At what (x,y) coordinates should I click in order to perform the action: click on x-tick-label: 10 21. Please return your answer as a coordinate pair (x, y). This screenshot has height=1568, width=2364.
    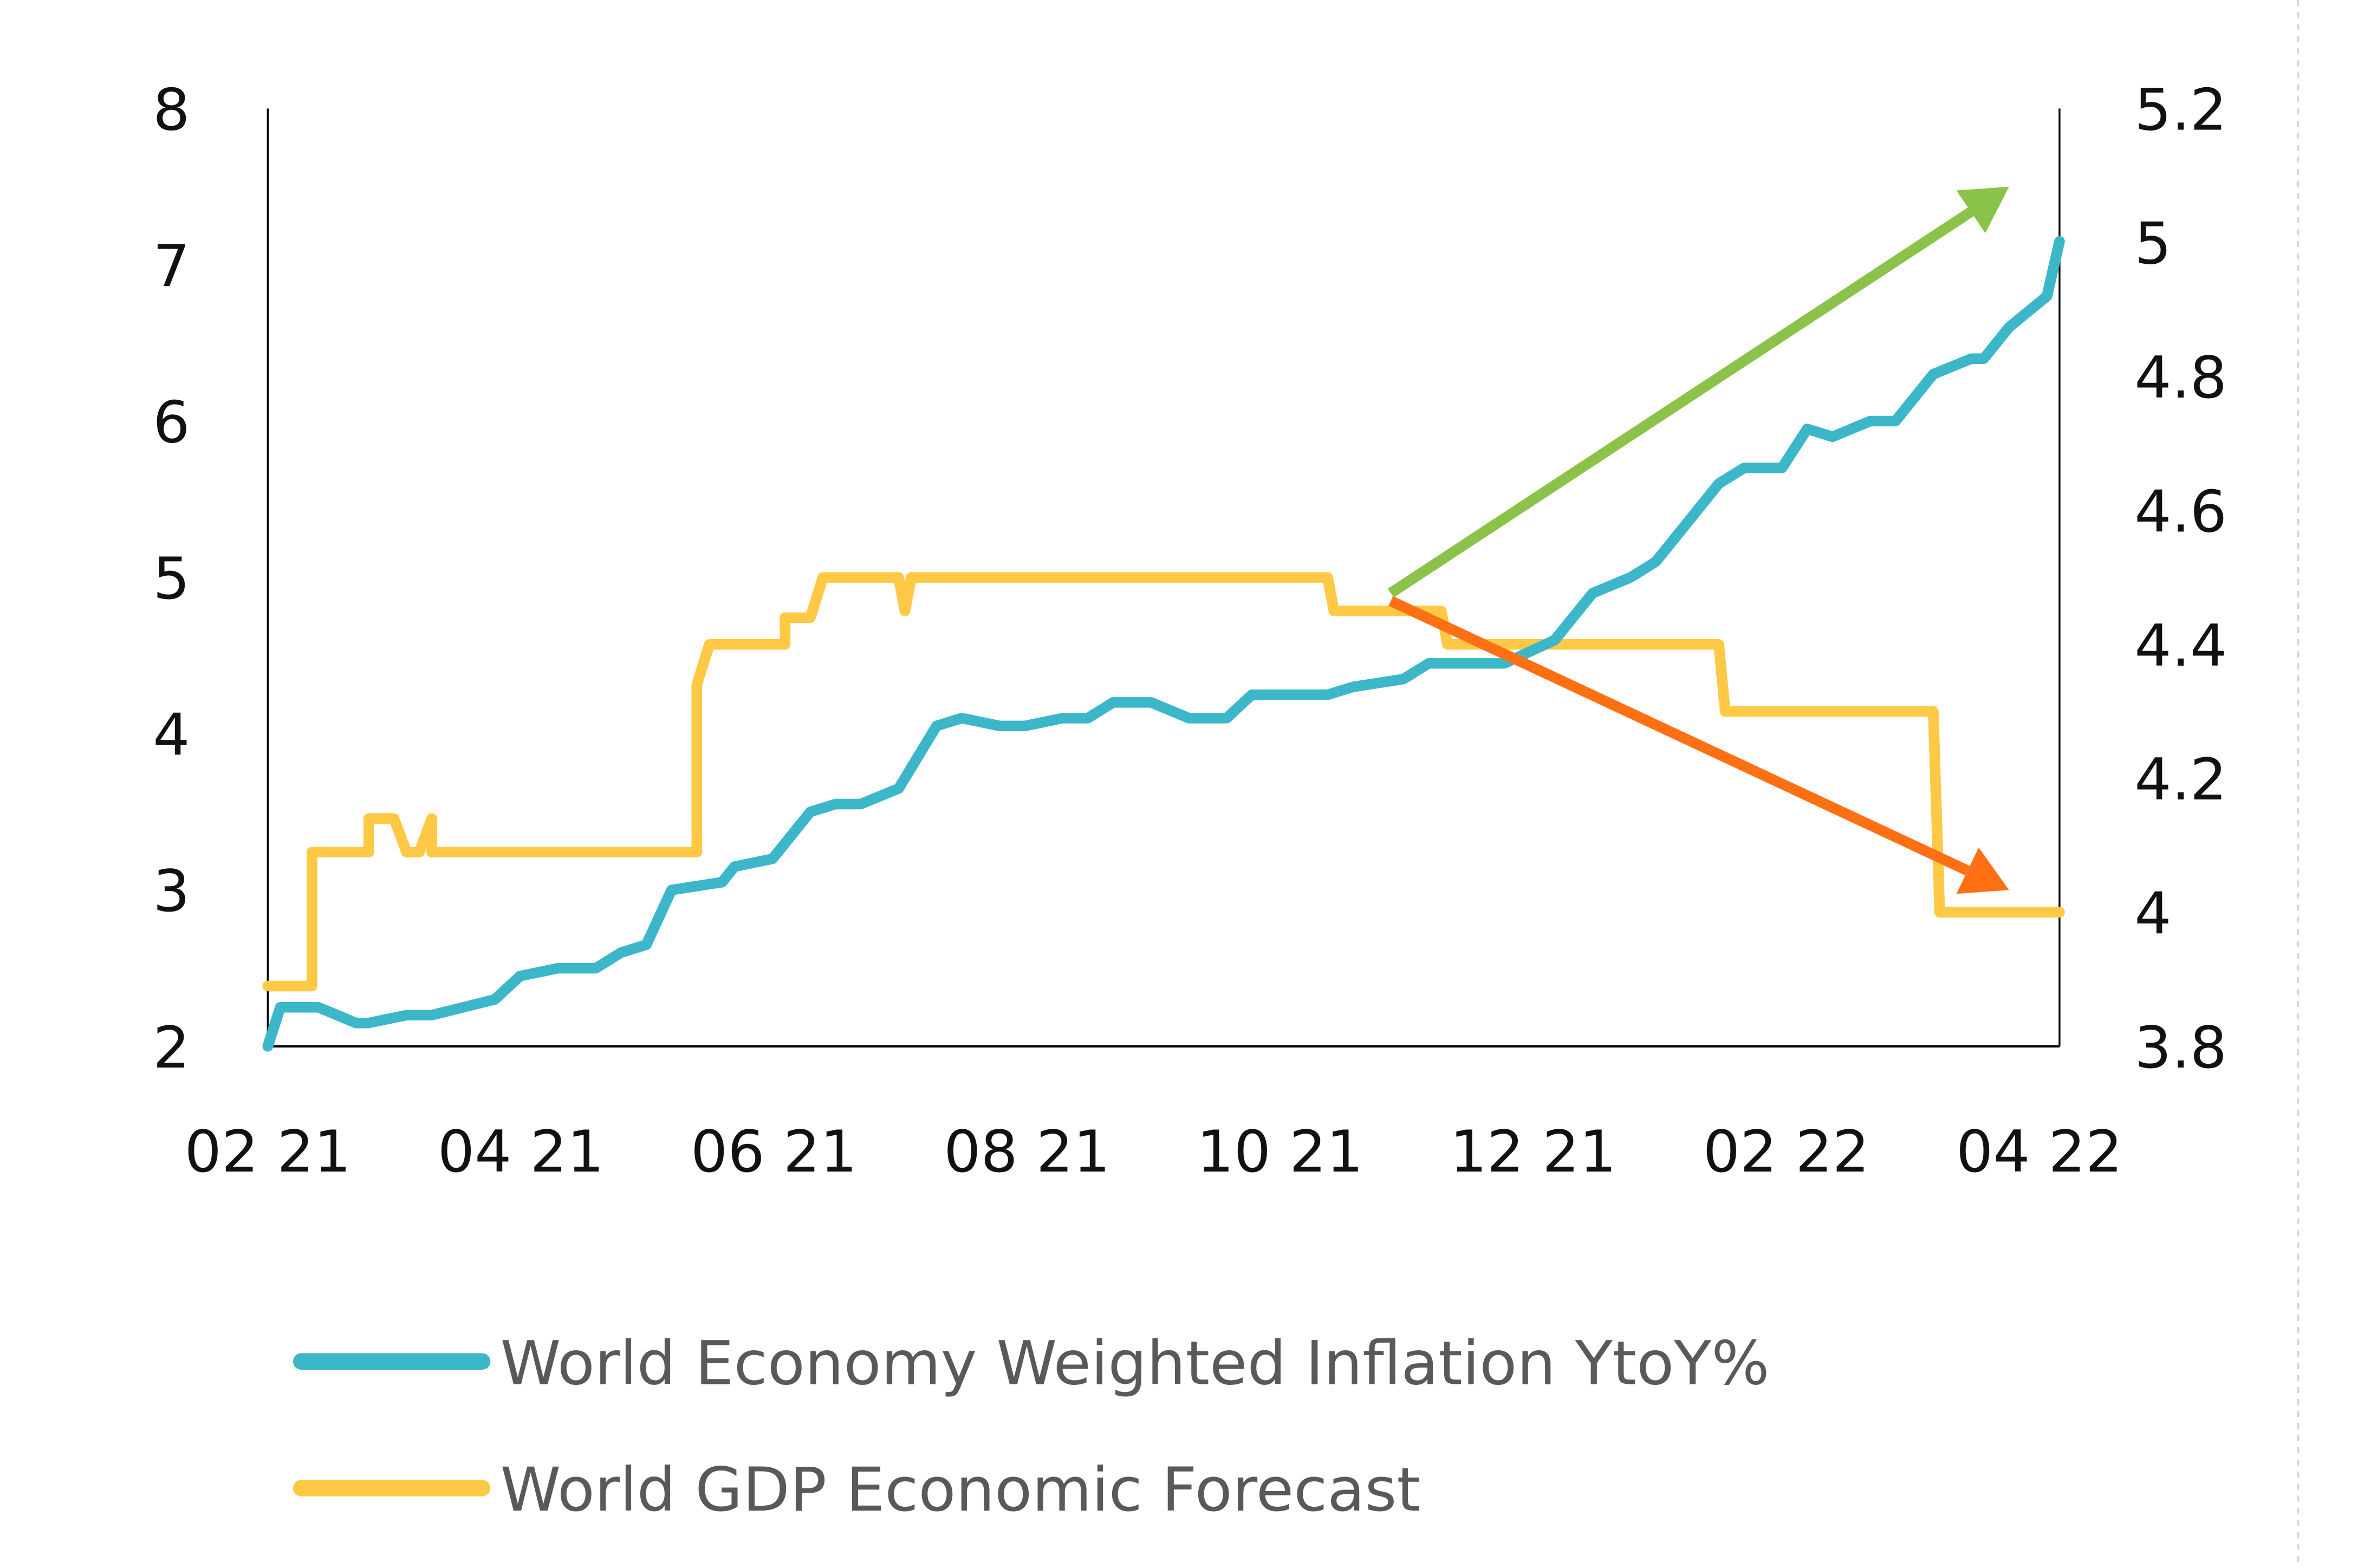
    Looking at the image, I should click on (1280, 1152).